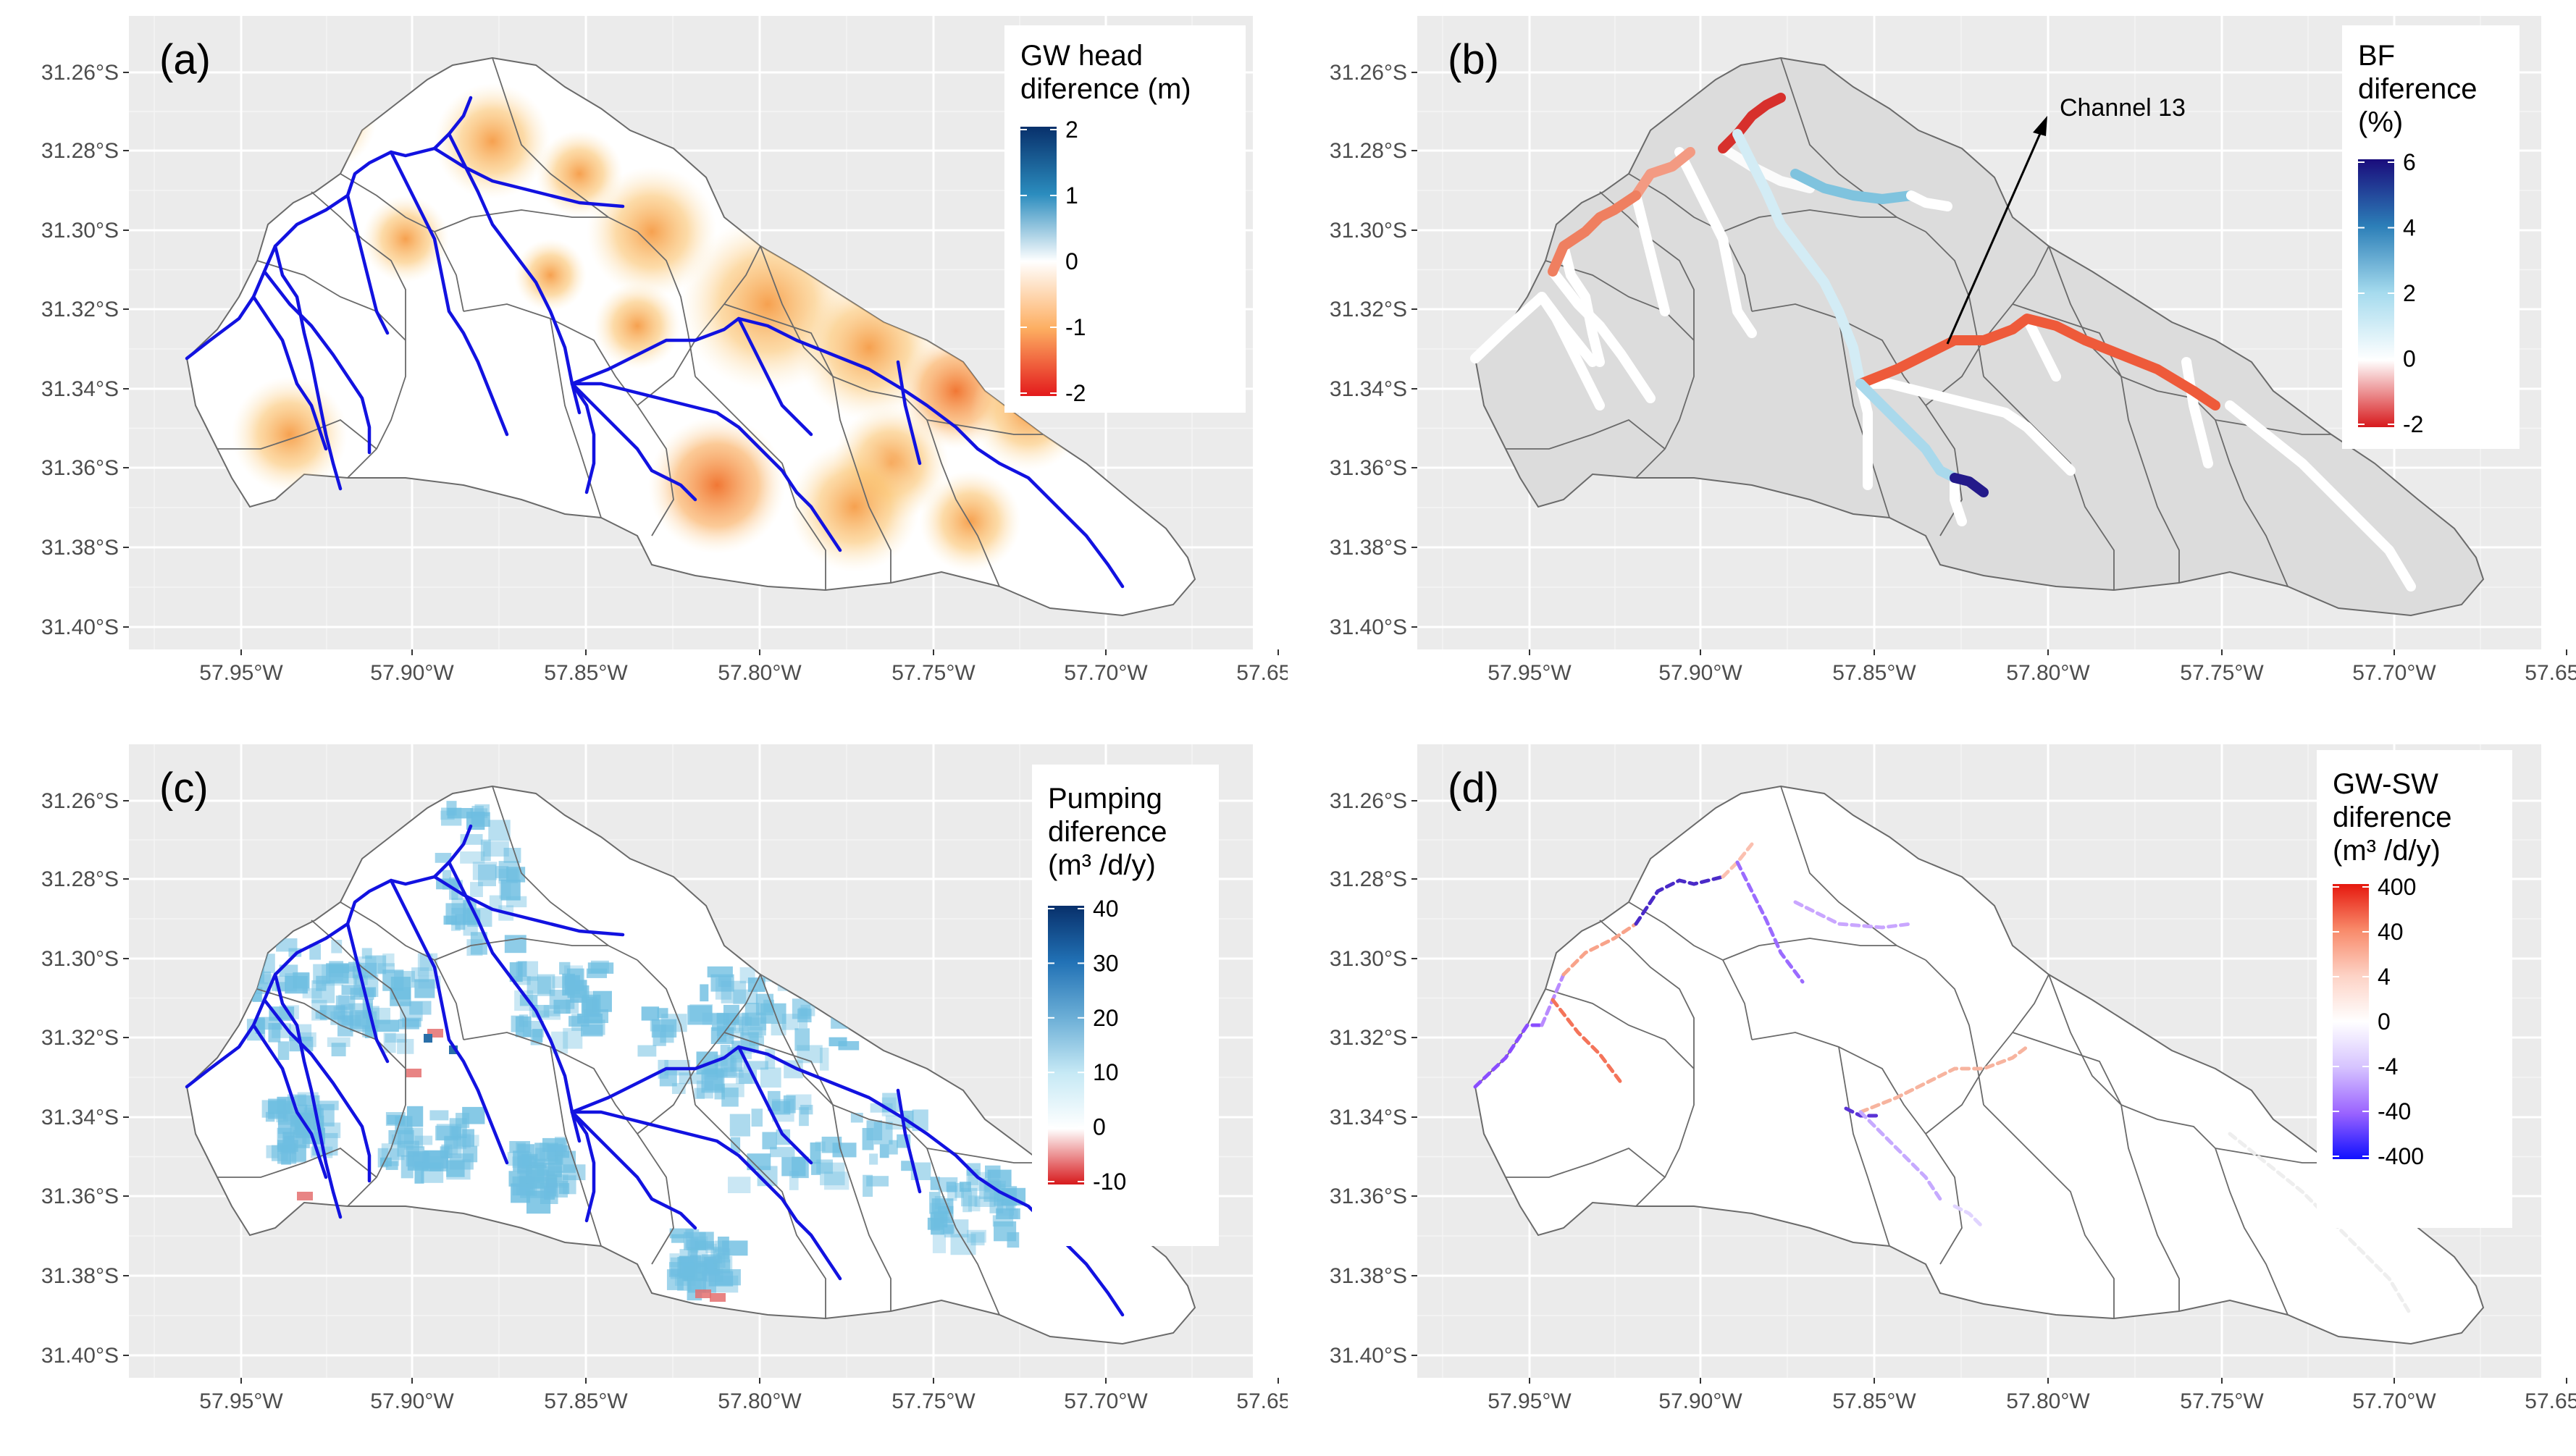 The image size is (2576, 1456). What do you see at coordinates (80, 548) in the screenshot?
I see `y-tick-label: 31.38°S` at bounding box center [80, 548].